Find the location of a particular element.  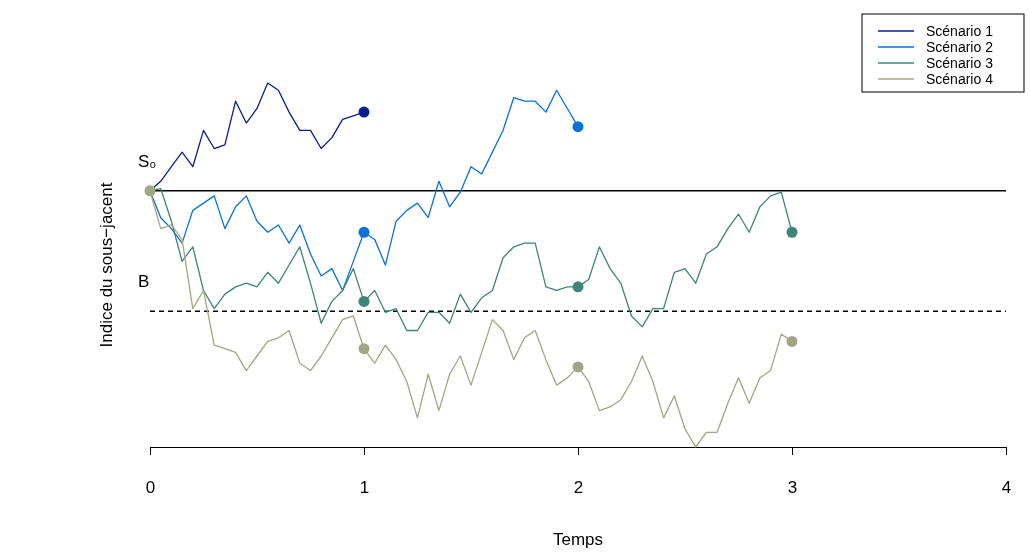

x-tick-label: 2 is located at coordinates (578, 488).